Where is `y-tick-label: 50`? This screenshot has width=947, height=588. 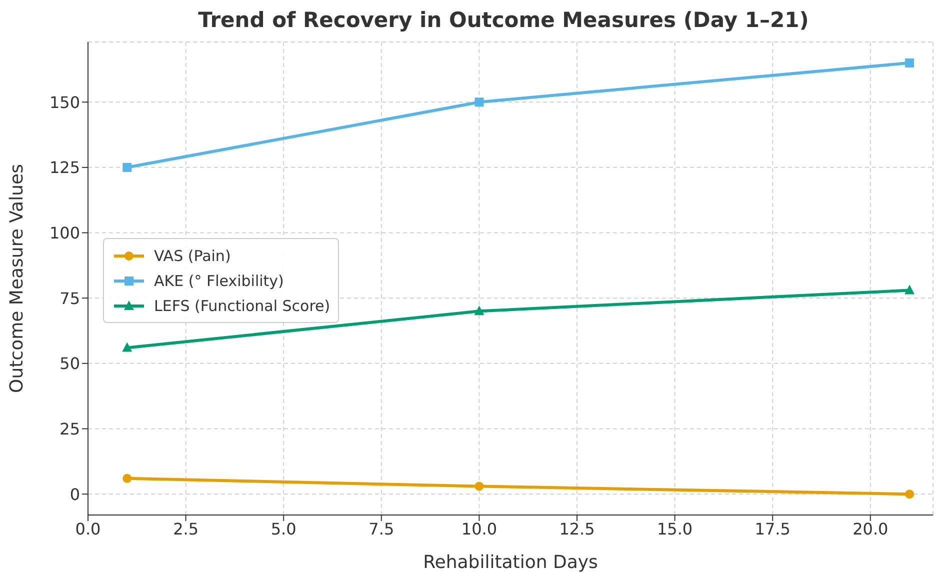 y-tick-label: 50 is located at coordinates (70, 364).